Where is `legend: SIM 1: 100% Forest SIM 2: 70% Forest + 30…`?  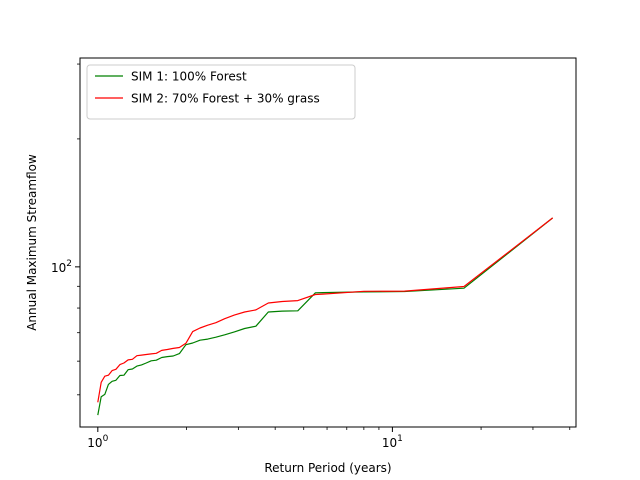 legend: SIM 1: 100% Forest SIM 2: 70% Forest + 30… is located at coordinates (221, 92).